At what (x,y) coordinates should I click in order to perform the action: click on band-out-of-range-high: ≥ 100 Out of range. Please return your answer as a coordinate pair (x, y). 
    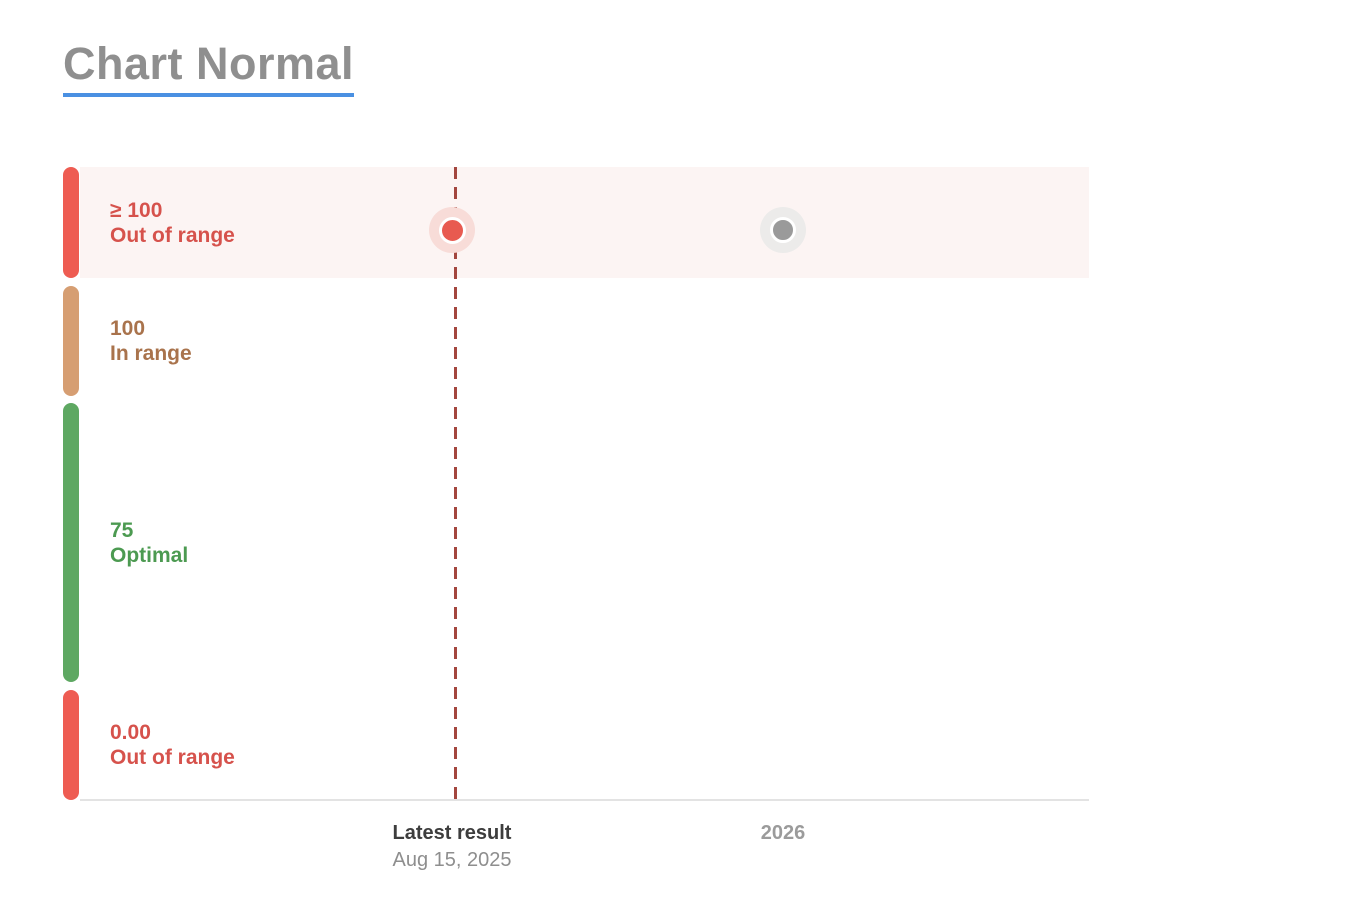
    Looking at the image, I should click on (576, 222).